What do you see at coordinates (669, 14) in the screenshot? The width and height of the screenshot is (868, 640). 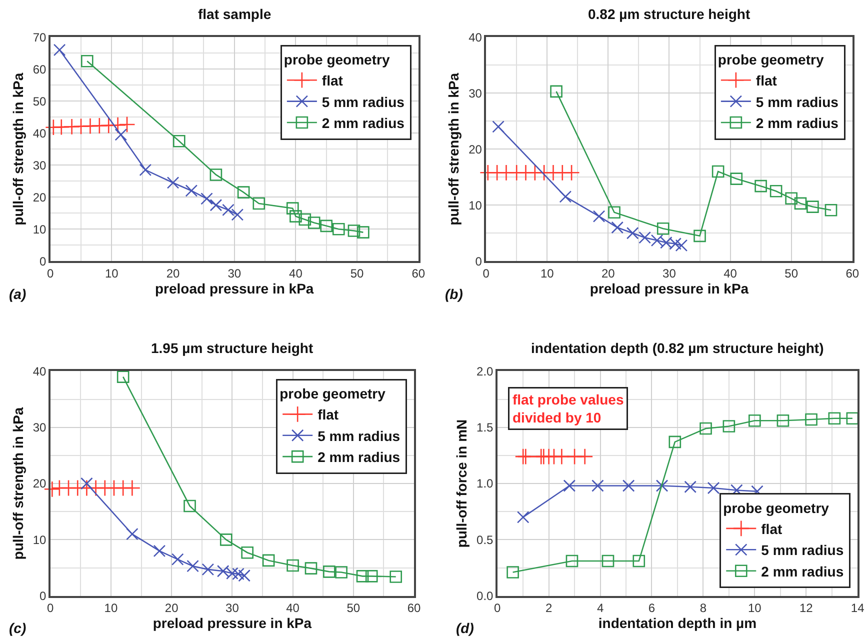 I see `chart-title: 0.82 µm structure height` at bounding box center [669, 14].